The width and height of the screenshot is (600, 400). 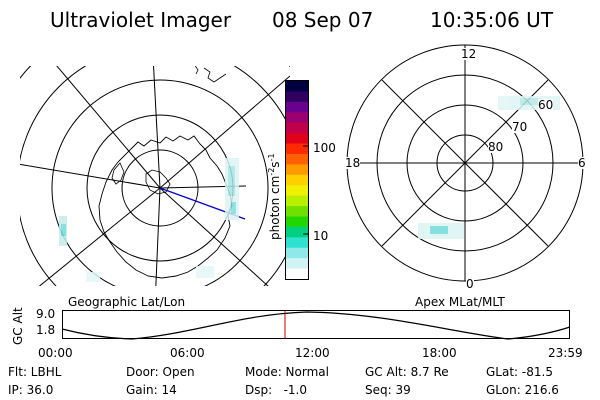 I want to click on info-gc-alt: GC Alt: 8.7 Re, so click(x=407, y=372).